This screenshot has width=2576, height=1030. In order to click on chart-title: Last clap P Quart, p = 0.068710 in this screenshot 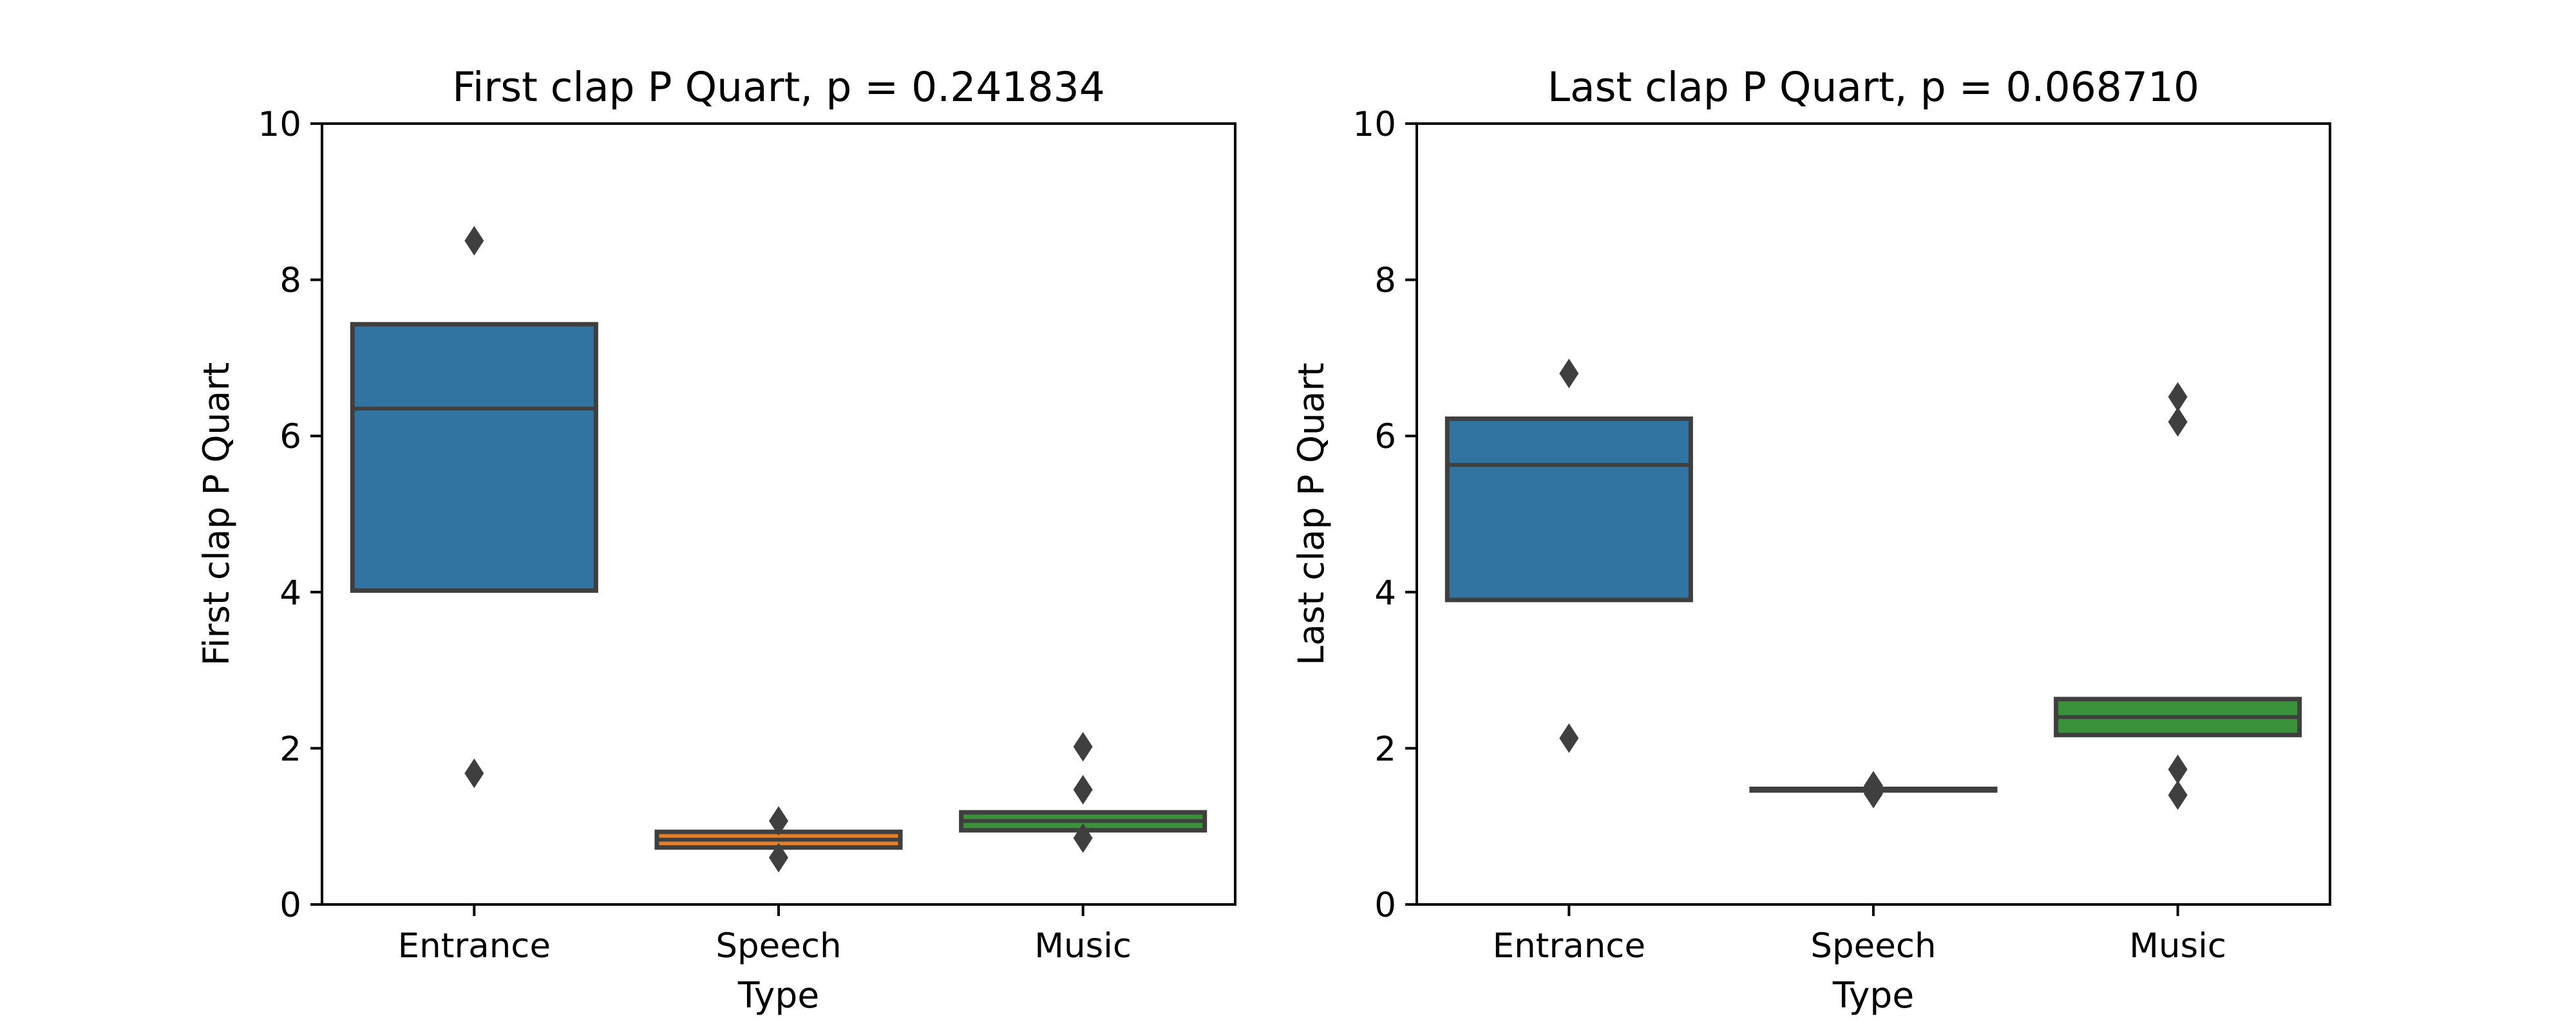, I will do `click(1874, 88)`.